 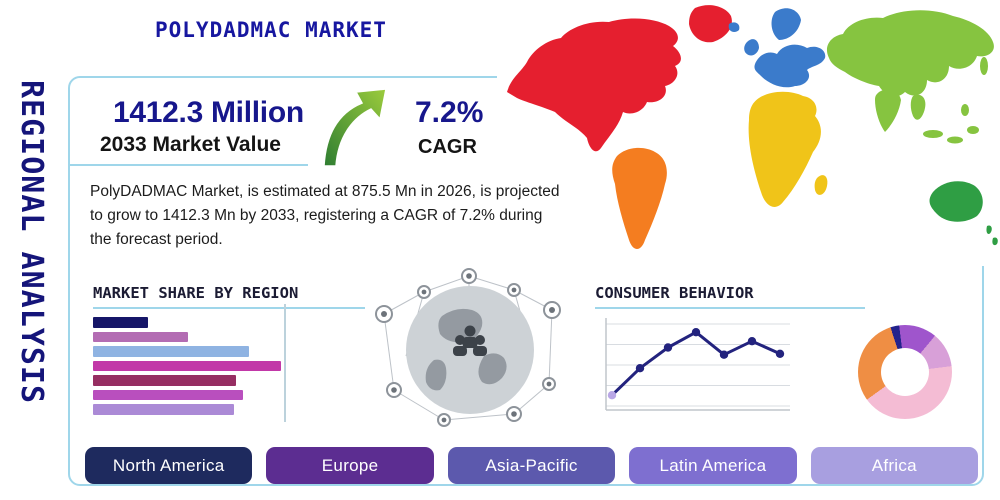 I want to click on line-chart, so click(x=697, y=364).